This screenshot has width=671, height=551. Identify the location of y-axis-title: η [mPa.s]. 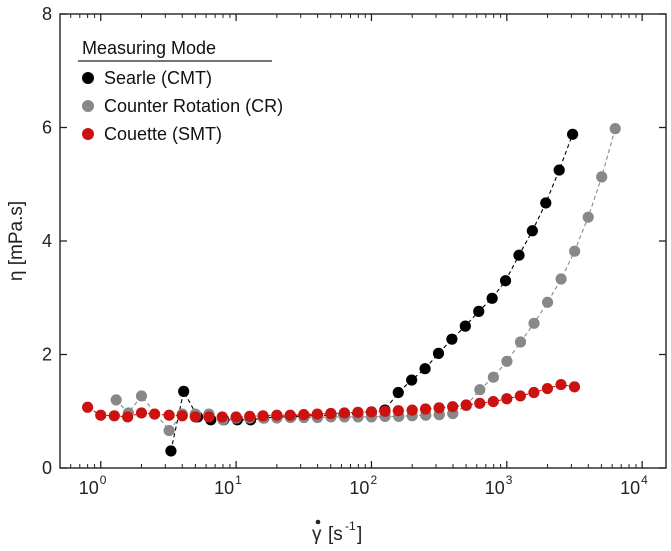
(16, 241).